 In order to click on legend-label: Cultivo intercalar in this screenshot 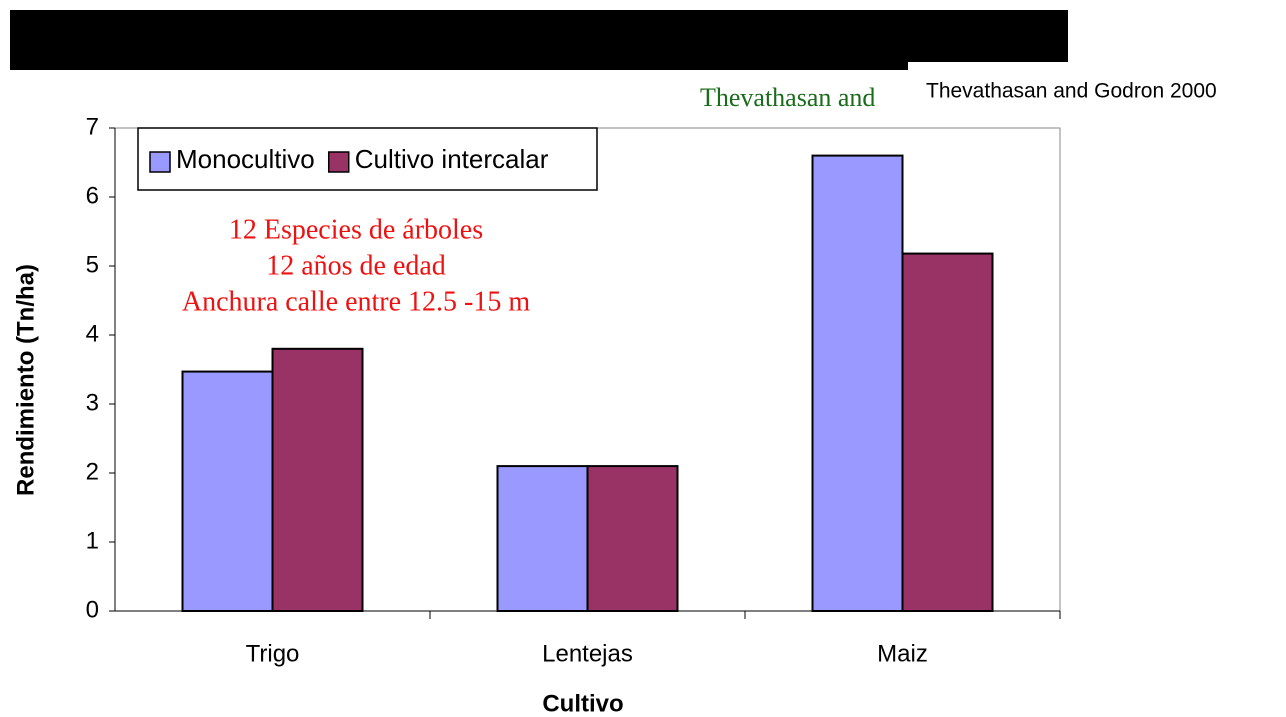, I will do `click(452, 159)`.